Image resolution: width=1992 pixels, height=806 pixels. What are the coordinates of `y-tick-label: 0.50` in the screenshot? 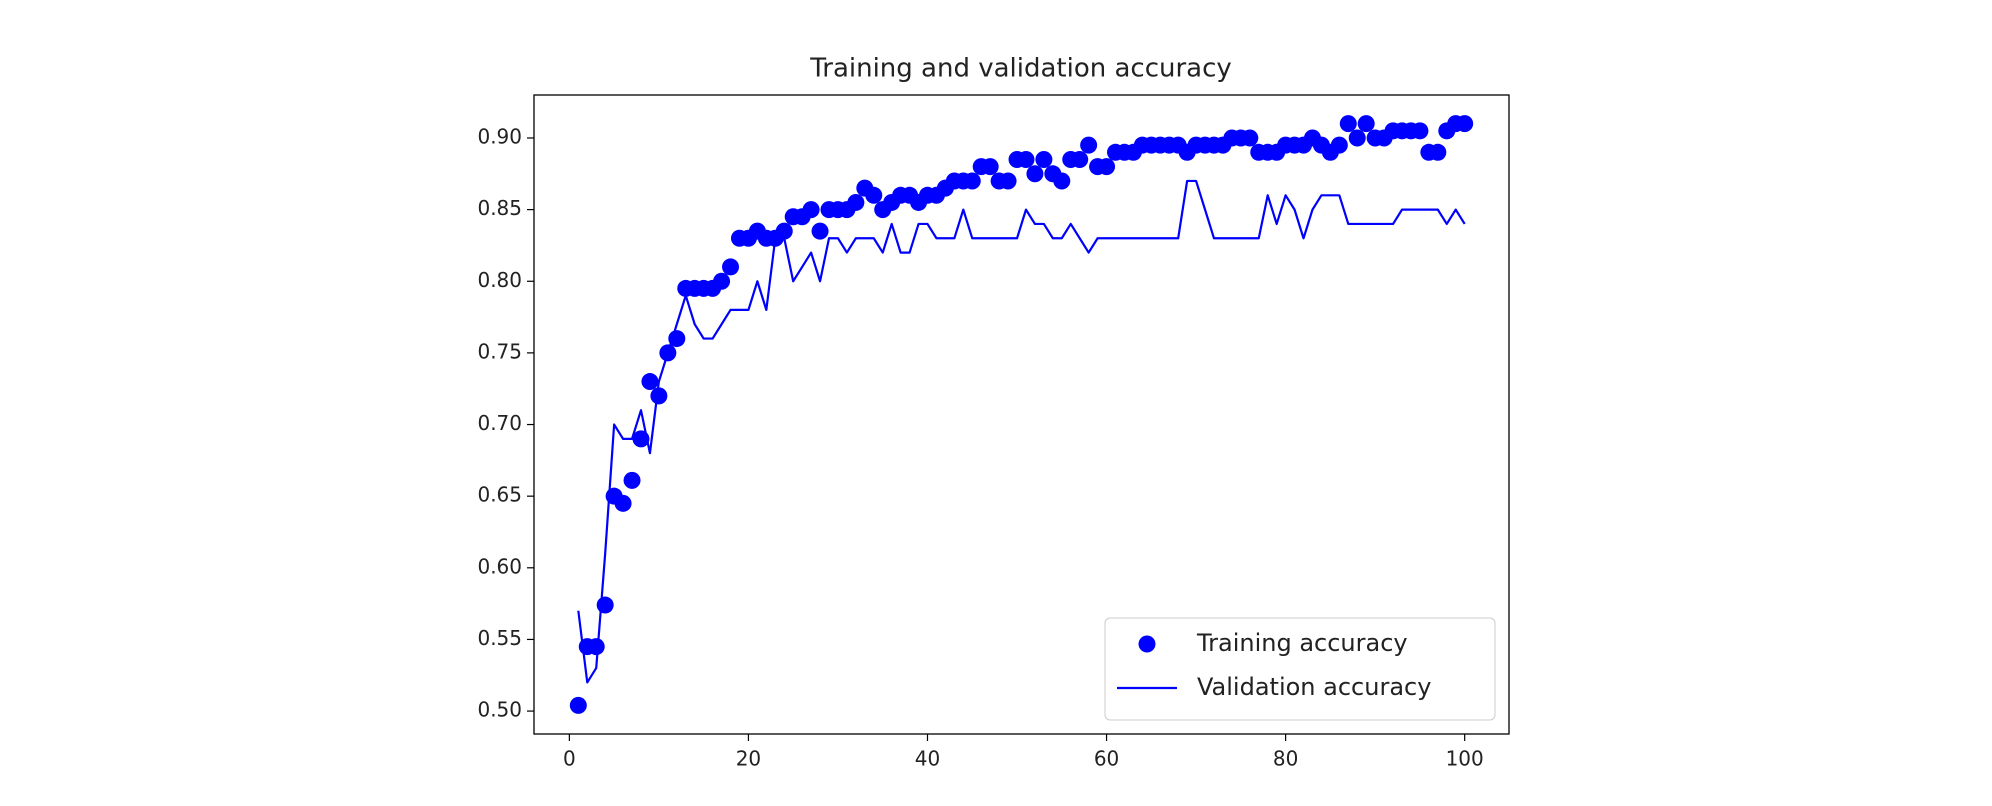 It's located at (499, 710).